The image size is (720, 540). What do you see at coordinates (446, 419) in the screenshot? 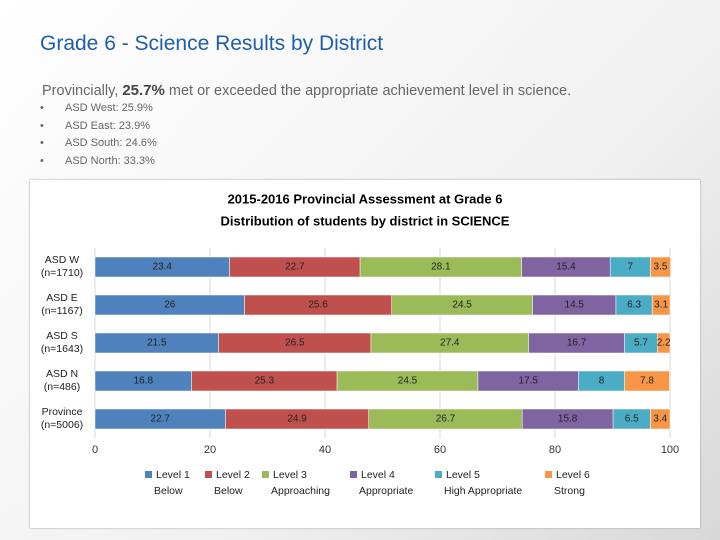
I see `value-label: 26.7` at bounding box center [446, 419].